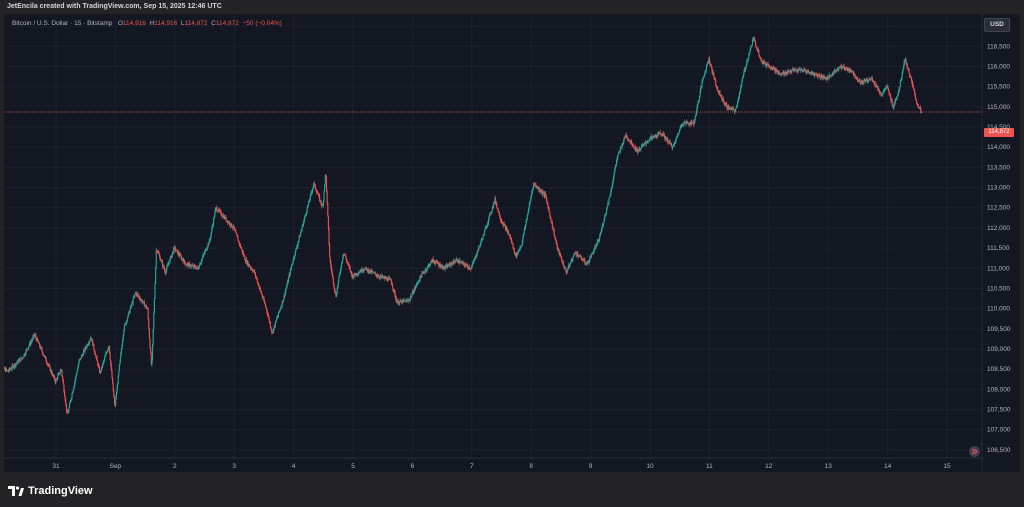 Image resolution: width=1024 pixels, height=507 pixels. I want to click on y-tick-label: 113,500, so click(998, 167).